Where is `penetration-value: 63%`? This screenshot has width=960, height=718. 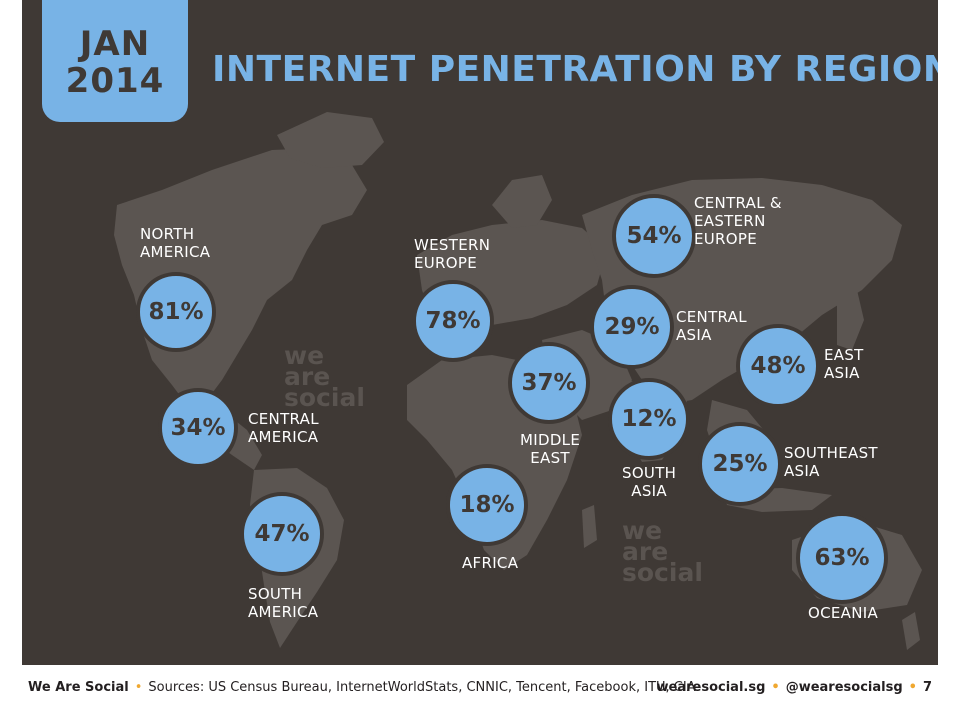 penetration-value: 63% is located at coordinates (842, 558).